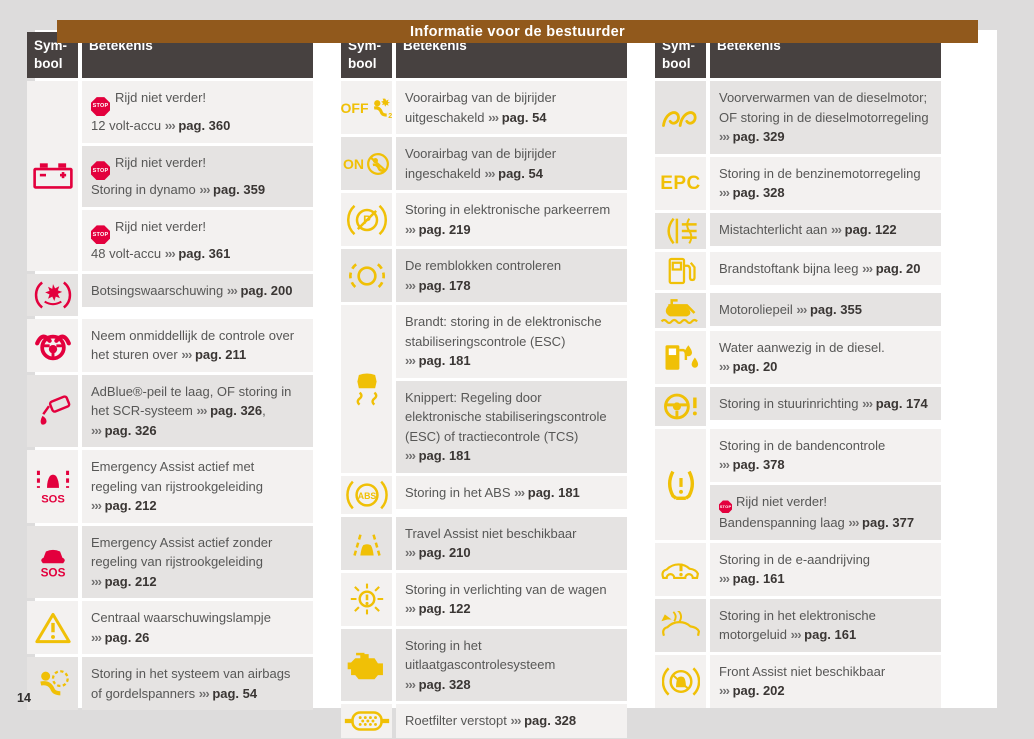  I want to click on svg-text: SOS, so click(53, 499).